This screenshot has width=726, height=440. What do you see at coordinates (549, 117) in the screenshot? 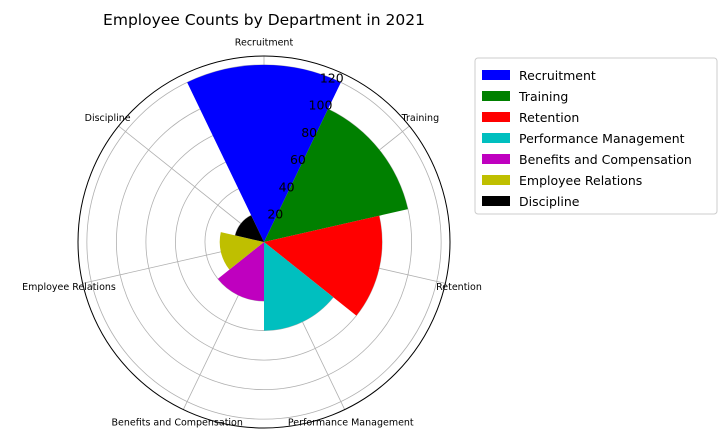
I see `legend-entry: Retention` at bounding box center [549, 117].